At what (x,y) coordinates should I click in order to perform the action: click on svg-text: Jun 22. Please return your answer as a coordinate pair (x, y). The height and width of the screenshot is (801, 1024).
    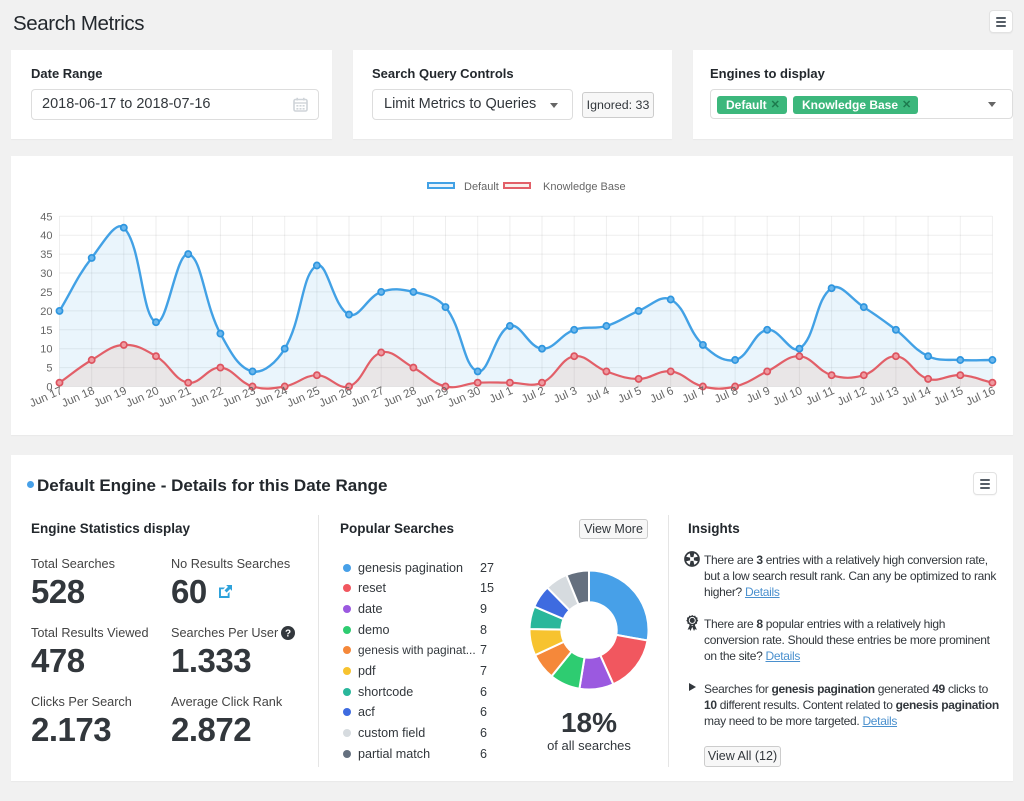
    Looking at the image, I should click on (207, 397).